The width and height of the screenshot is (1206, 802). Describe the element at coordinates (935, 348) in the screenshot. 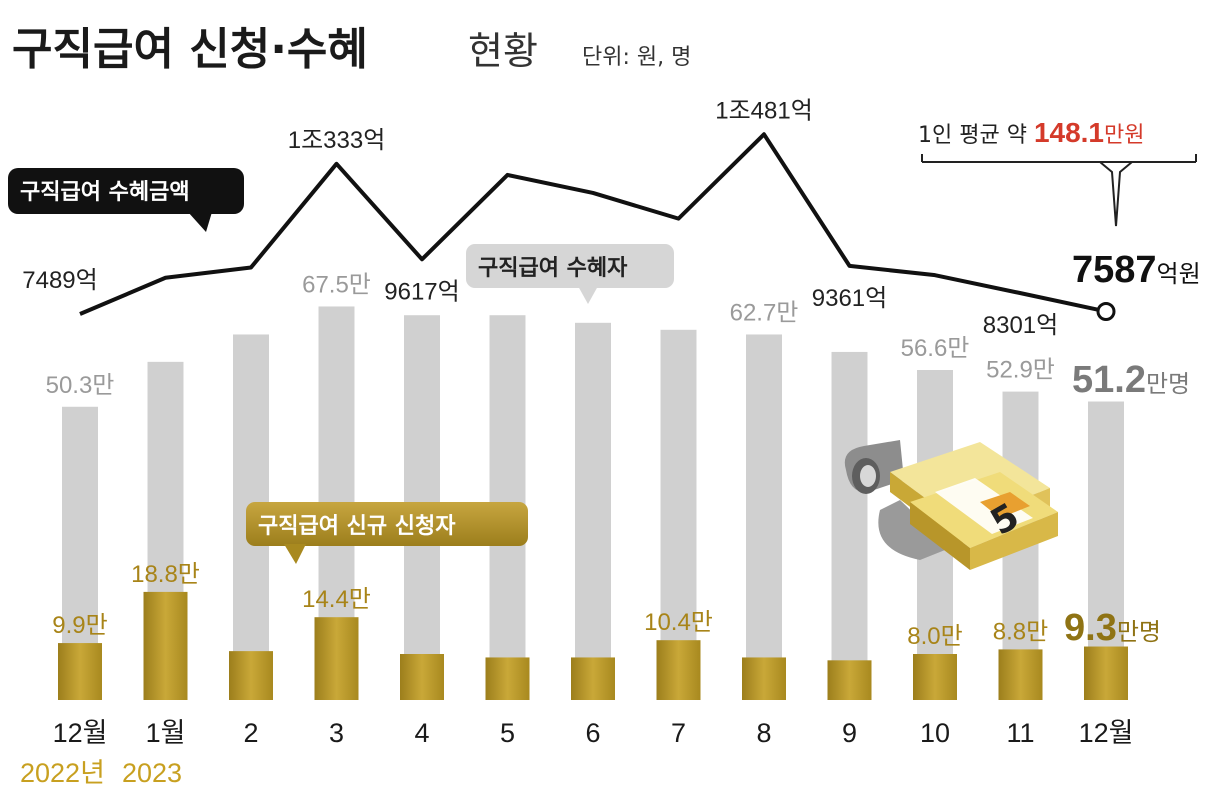

I see `recipients-value-label: 56.6만` at that location.